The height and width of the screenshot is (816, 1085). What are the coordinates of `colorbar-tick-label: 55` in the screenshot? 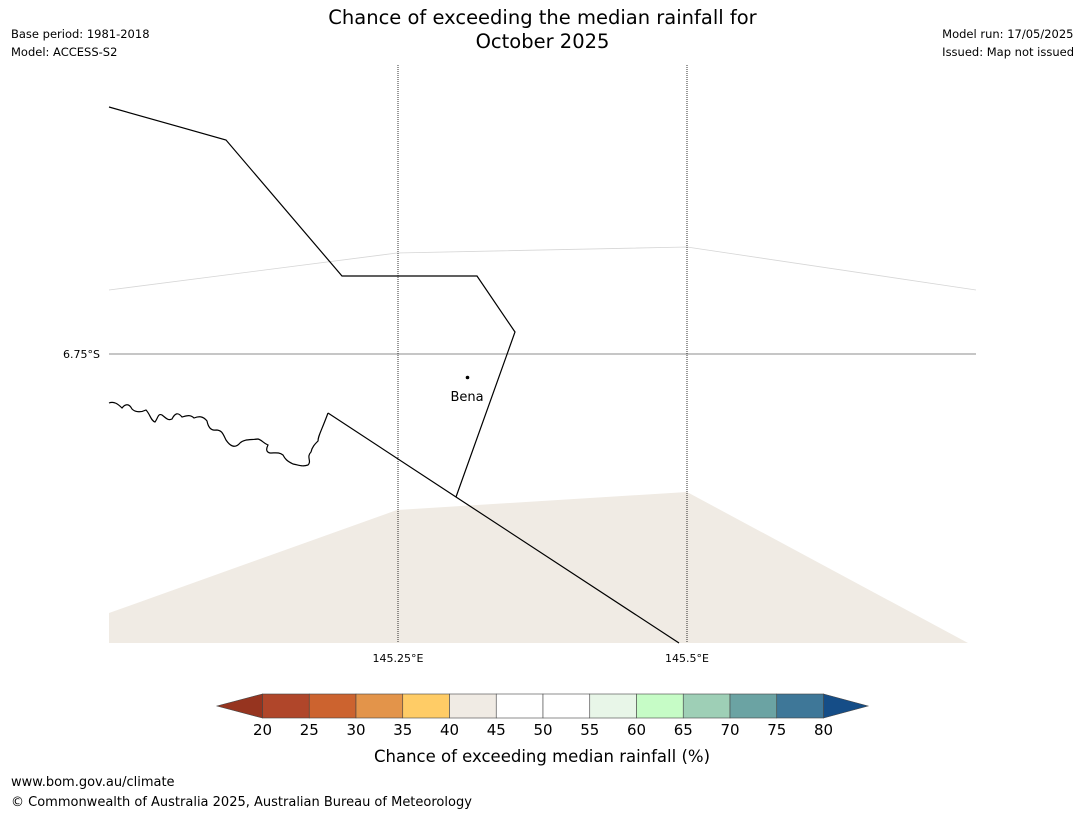 It's located at (589, 730).